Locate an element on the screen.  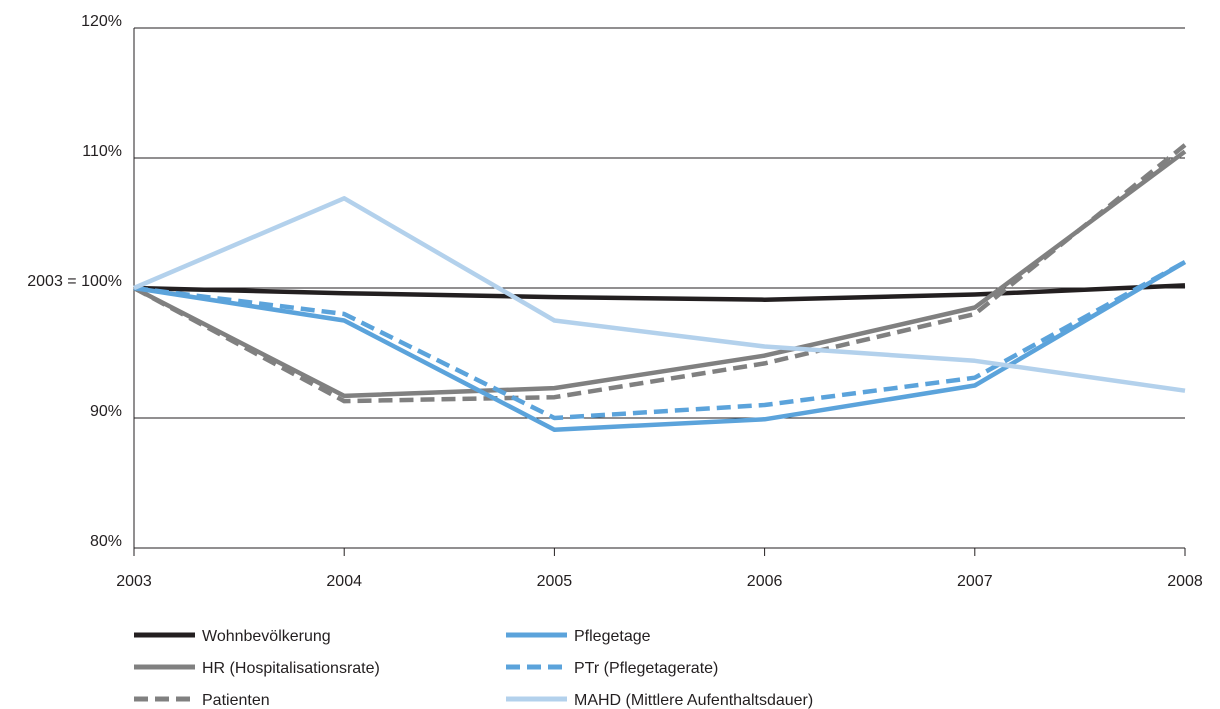
legend-label: MAHD (Mittlere Aufenthaltsdauer) is located at coordinates (693, 700).